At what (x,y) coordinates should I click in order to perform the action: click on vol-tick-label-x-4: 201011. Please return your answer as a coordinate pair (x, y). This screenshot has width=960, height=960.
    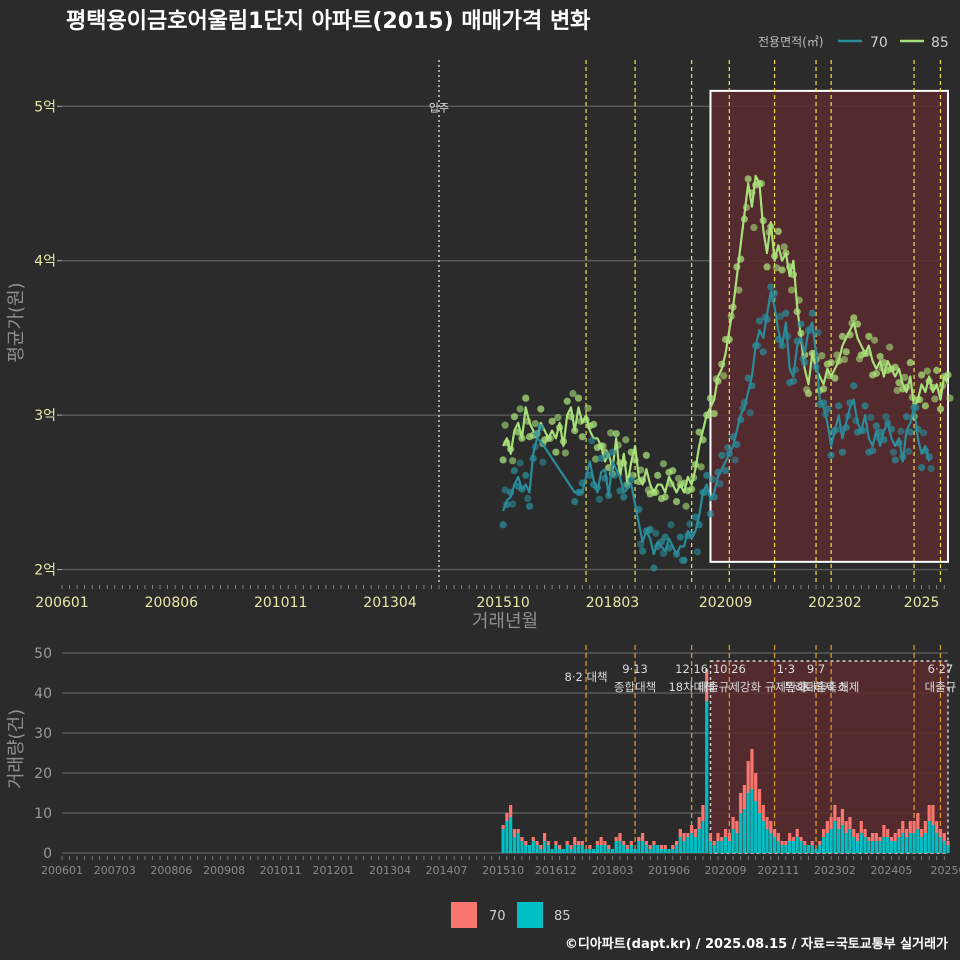
    Looking at the image, I should click on (281, 870).